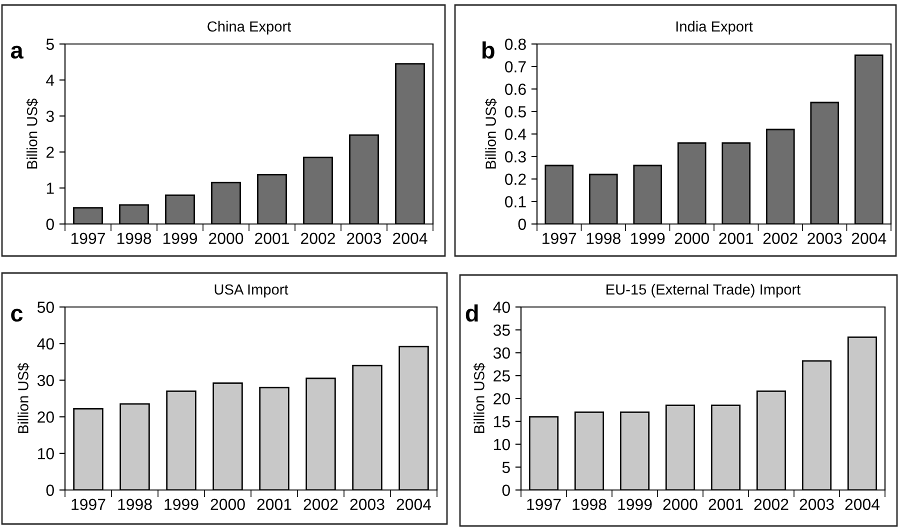 The image size is (900, 527). I want to click on chart-title: India Export, so click(714, 27).